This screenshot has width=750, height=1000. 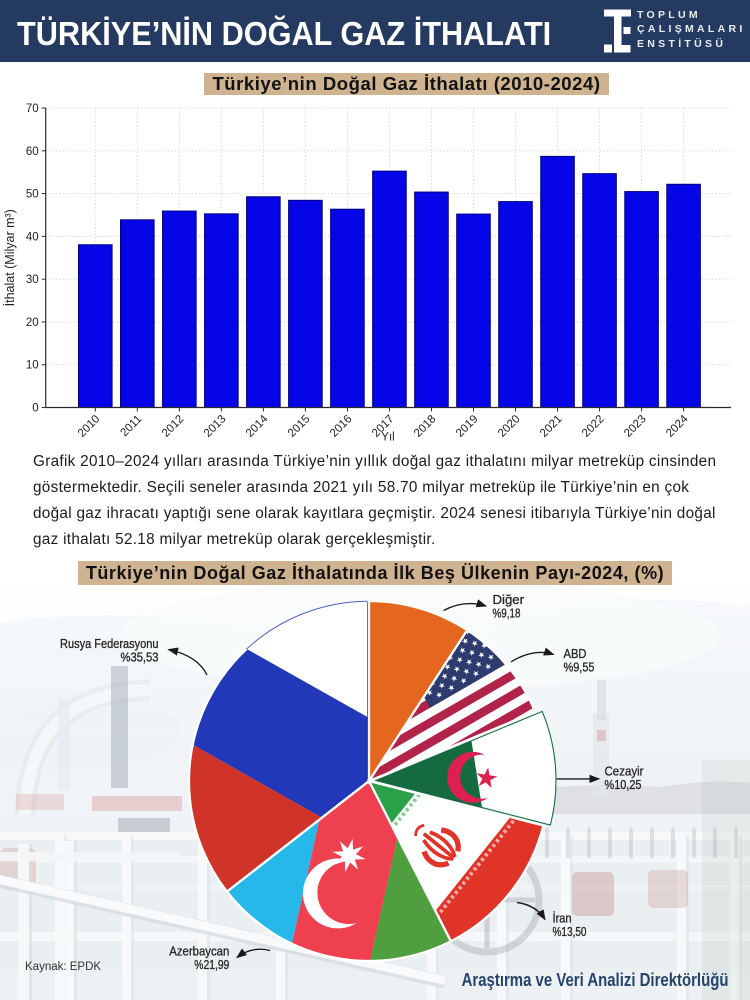 What do you see at coordinates (109, 643) in the screenshot?
I see `svg-text: Rusya Federasyonu` at bounding box center [109, 643].